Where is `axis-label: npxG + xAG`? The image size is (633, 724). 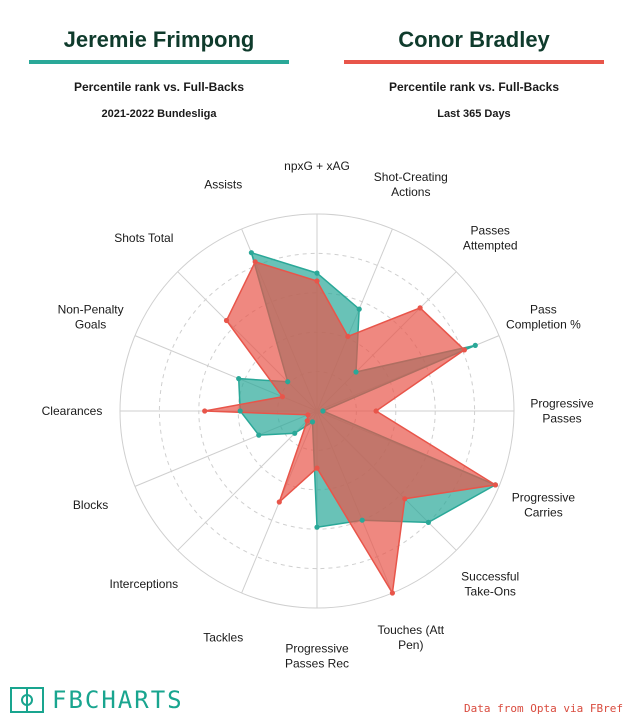 axis-label: npxG + xAG is located at coordinates (317, 166).